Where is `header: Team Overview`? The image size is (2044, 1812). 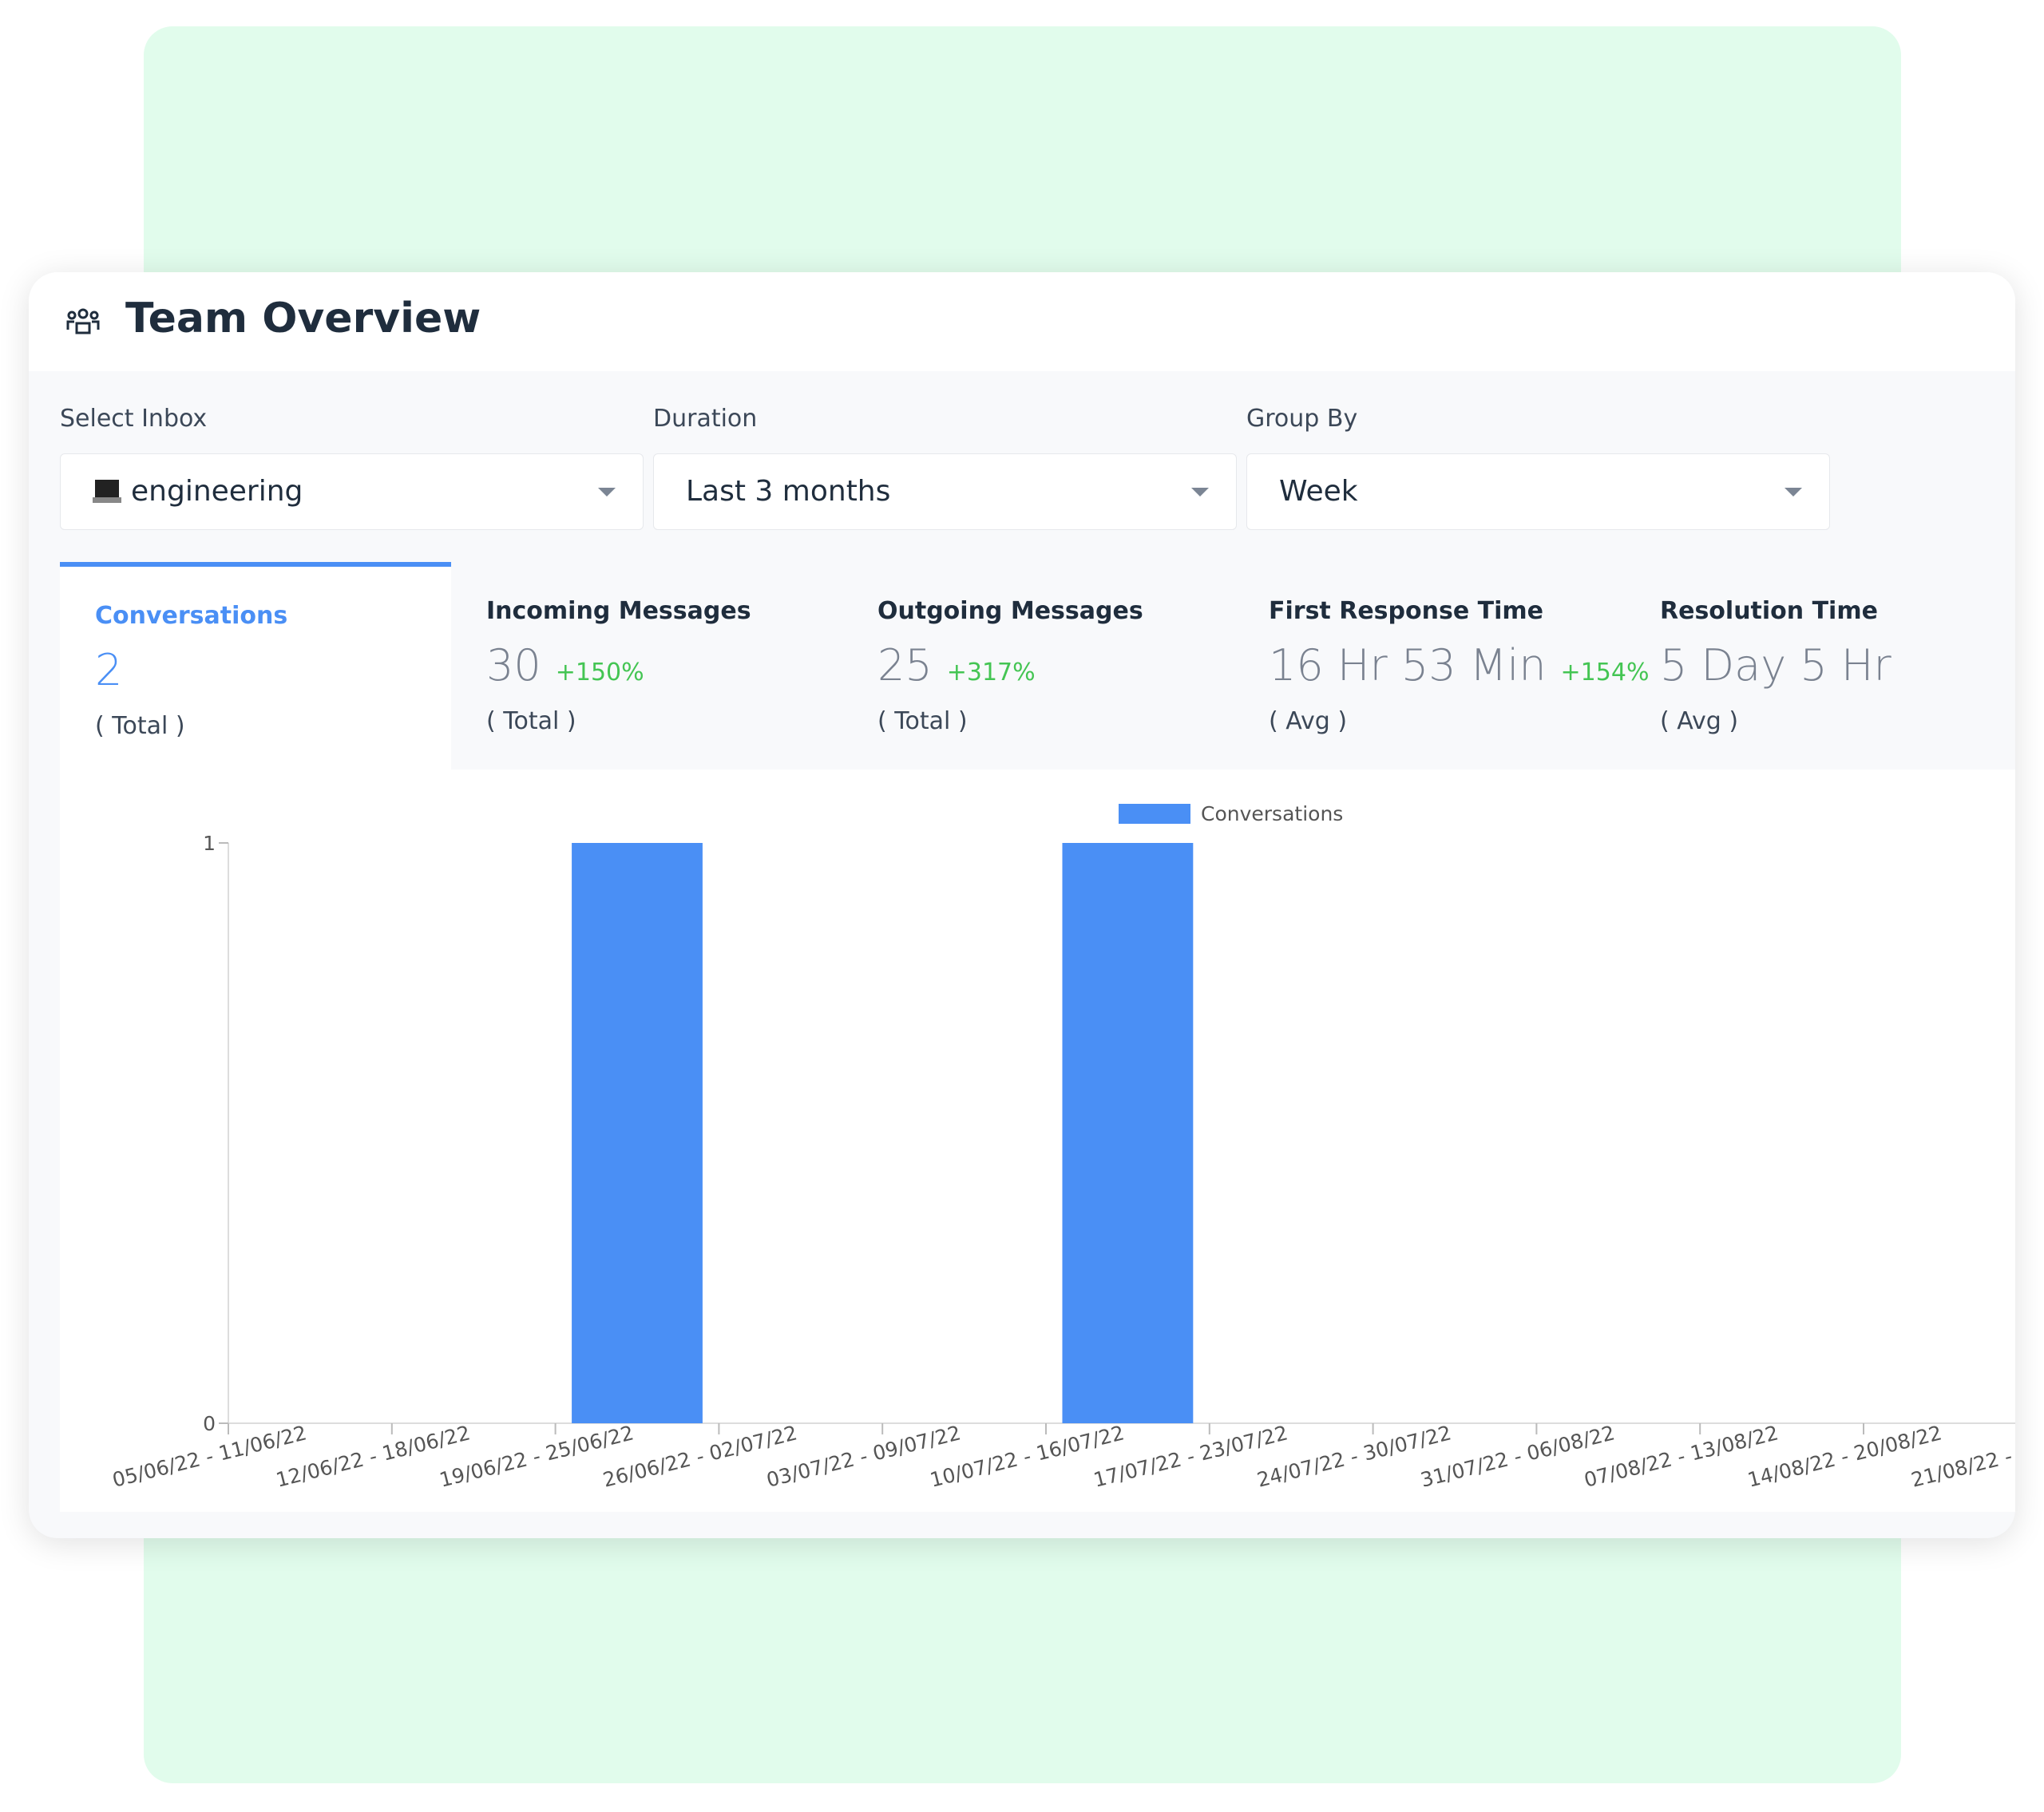
header: Team Overview is located at coordinates (1022, 321).